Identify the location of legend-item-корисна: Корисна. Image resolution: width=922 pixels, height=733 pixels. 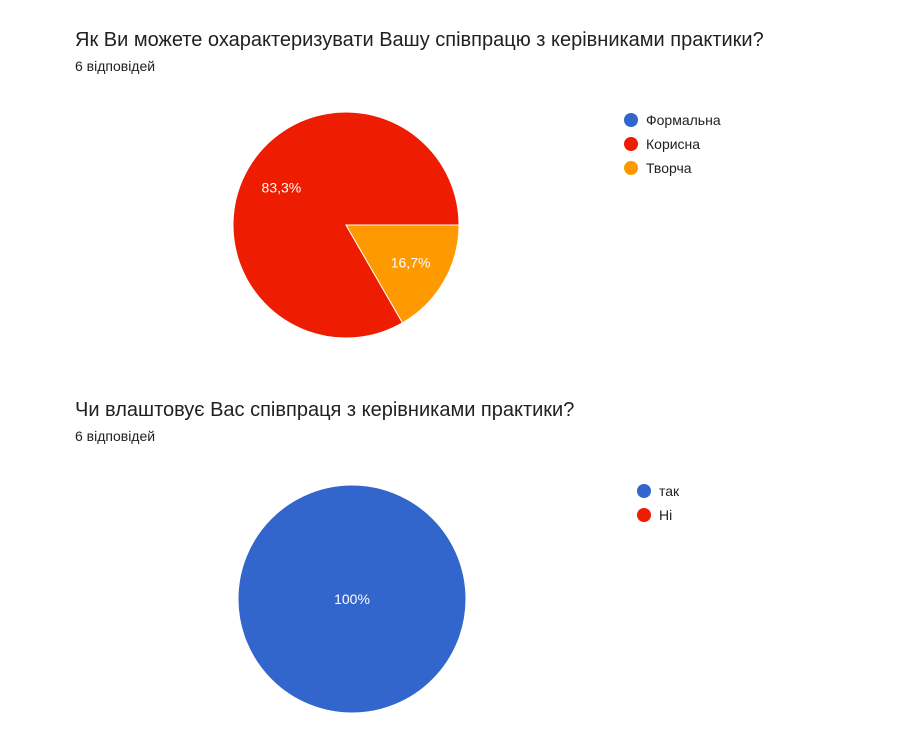
(672, 144).